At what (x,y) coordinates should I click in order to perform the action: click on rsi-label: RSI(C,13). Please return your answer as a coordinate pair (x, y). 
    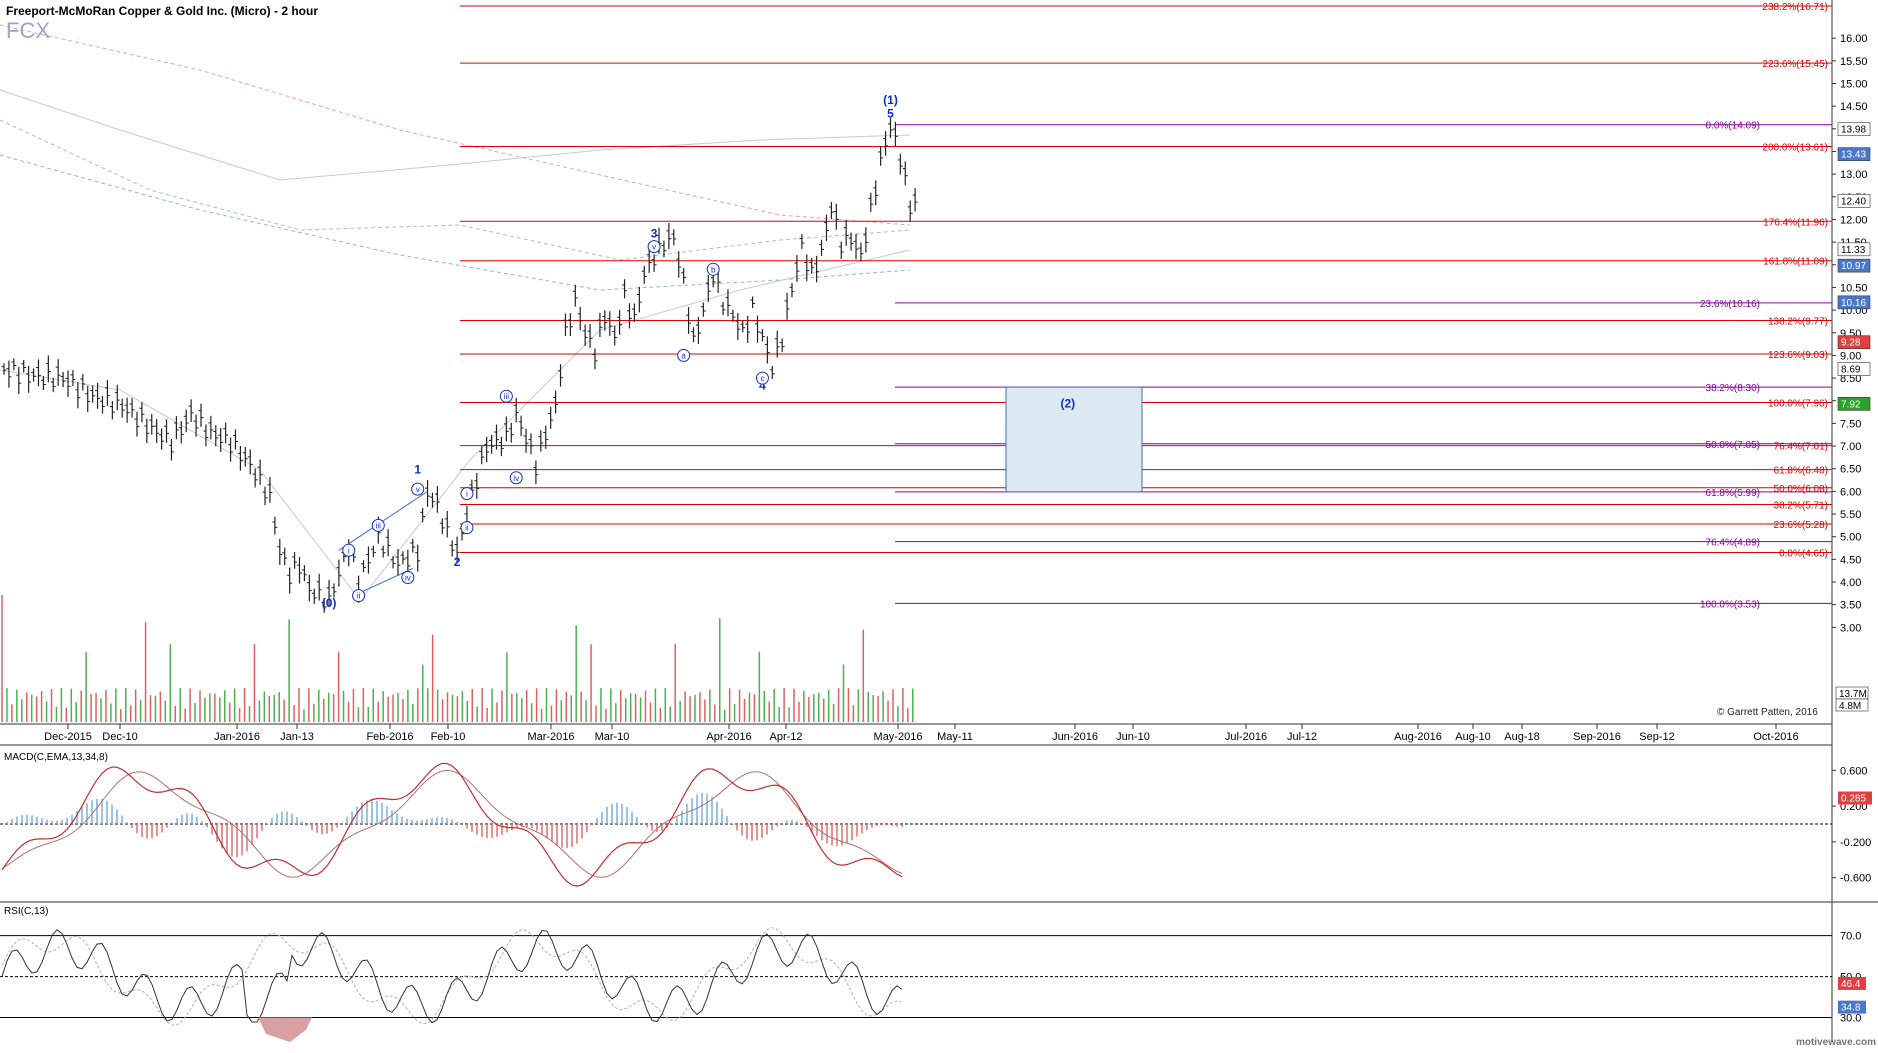
    Looking at the image, I should click on (26, 911).